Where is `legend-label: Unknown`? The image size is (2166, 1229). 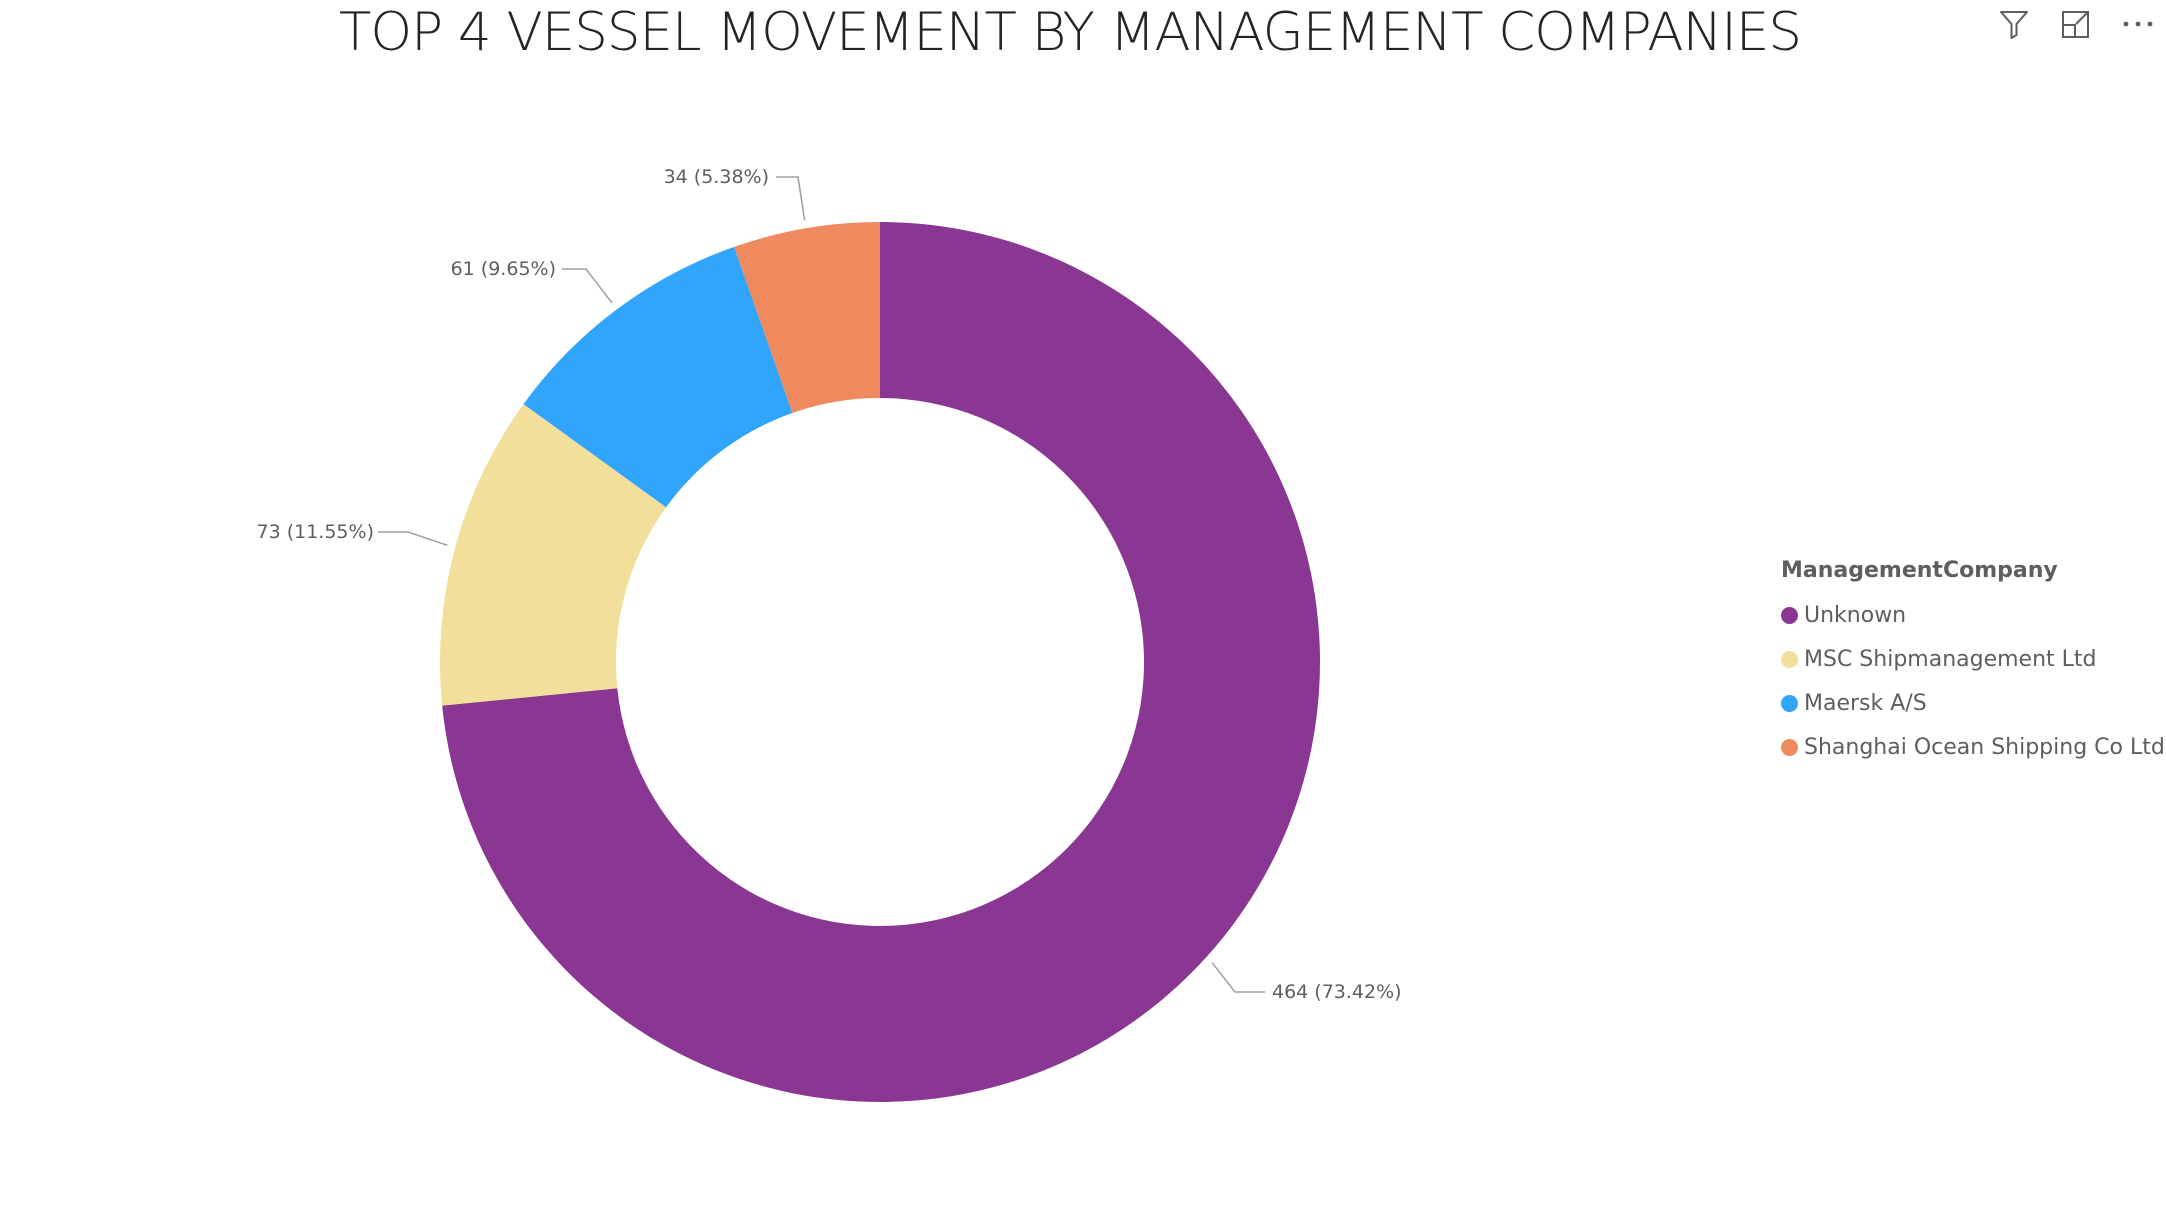 legend-label: Unknown is located at coordinates (1855, 615).